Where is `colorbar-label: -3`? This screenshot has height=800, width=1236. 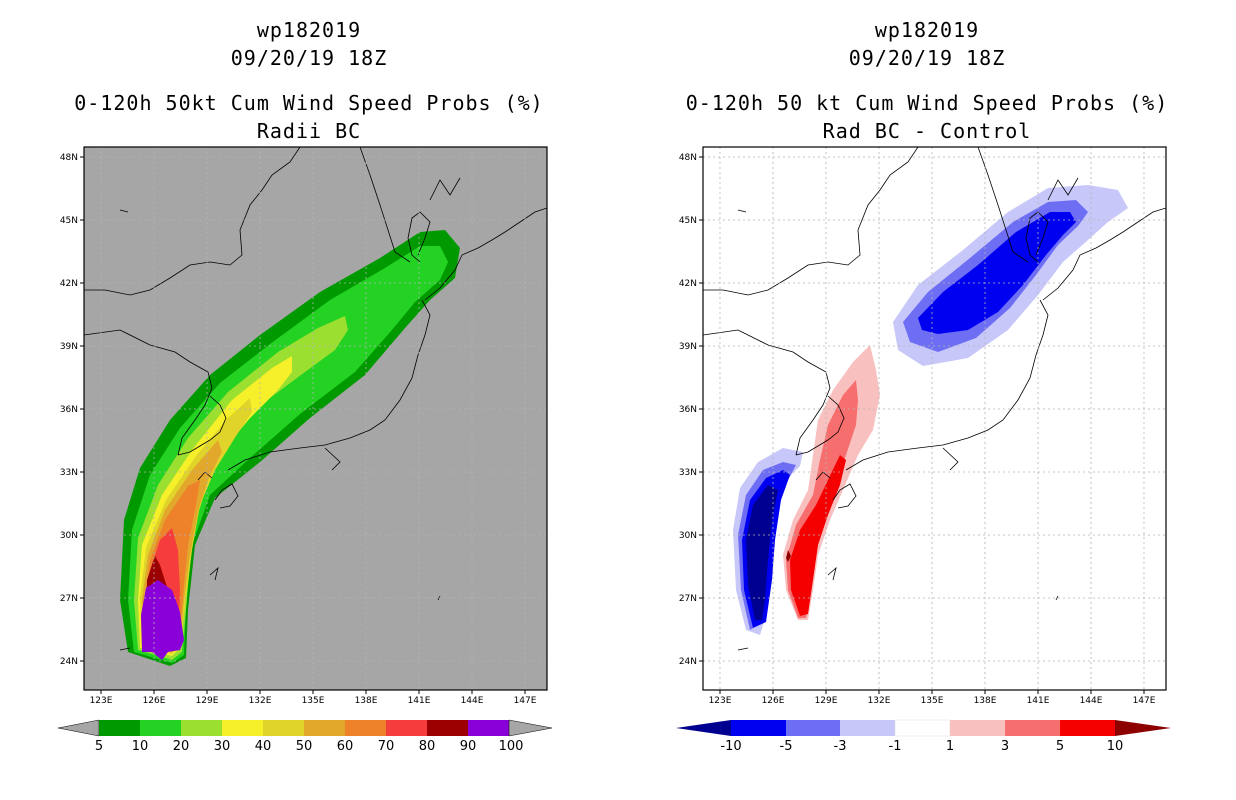 colorbar-label: -3 is located at coordinates (840, 746).